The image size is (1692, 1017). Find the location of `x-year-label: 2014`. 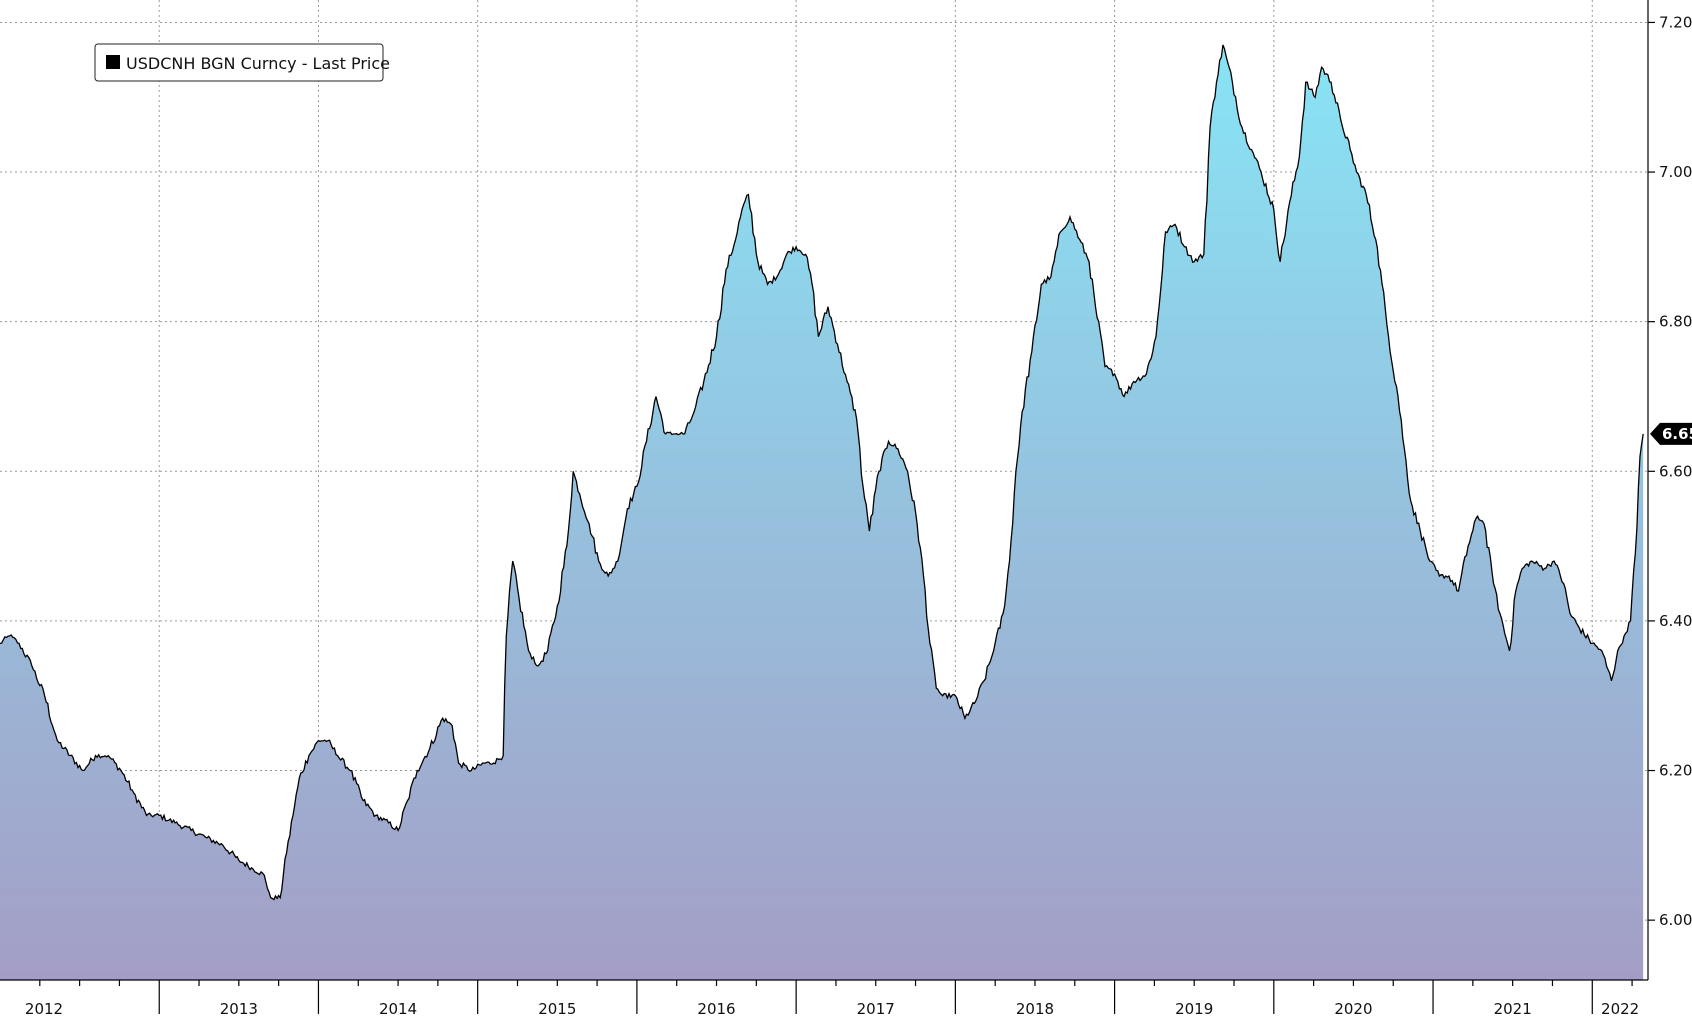

x-year-label: 2014 is located at coordinates (398, 1008).